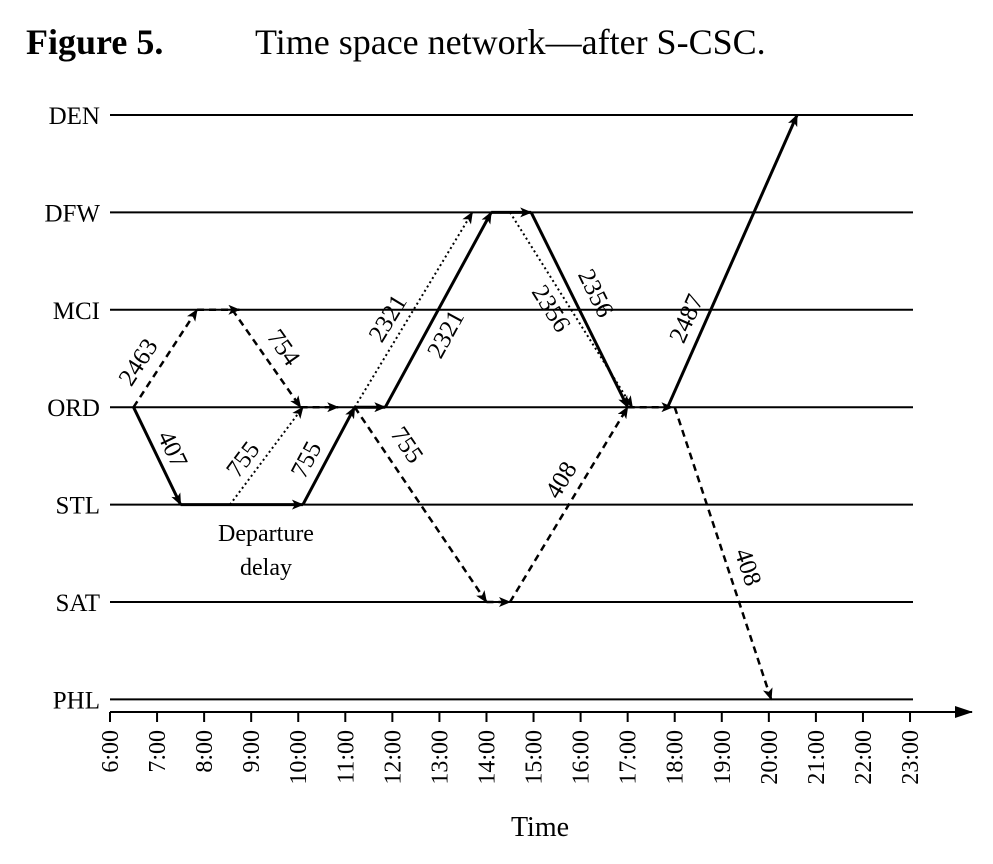 This screenshot has width=993, height=864. I want to click on figure-label: Figure 5., so click(94, 42).